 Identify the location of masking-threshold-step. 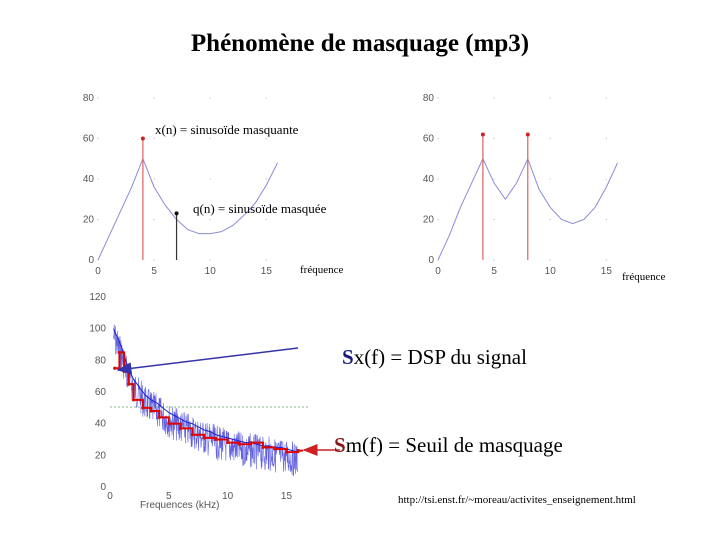
(208, 402).